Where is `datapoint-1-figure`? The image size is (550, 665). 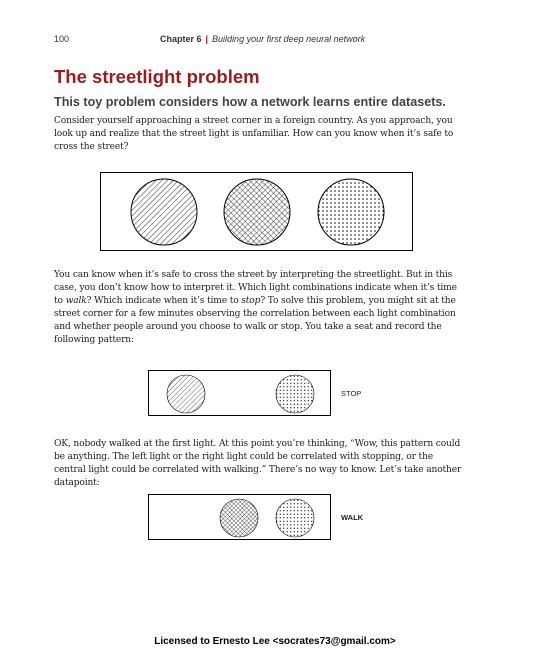
datapoint-1-figure is located at coordinates (239, 393).